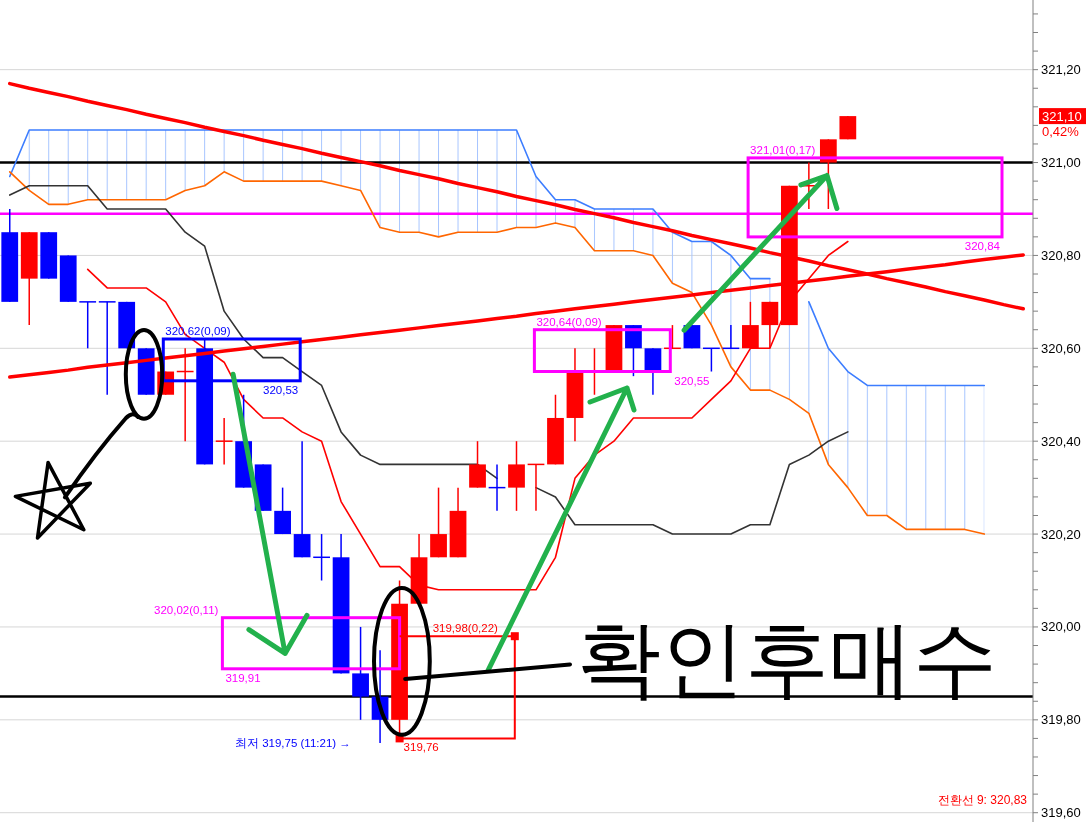 The width and height of the screenshot is (1086, 825). I want to click on annotation: 320,53, so click(281, 389).